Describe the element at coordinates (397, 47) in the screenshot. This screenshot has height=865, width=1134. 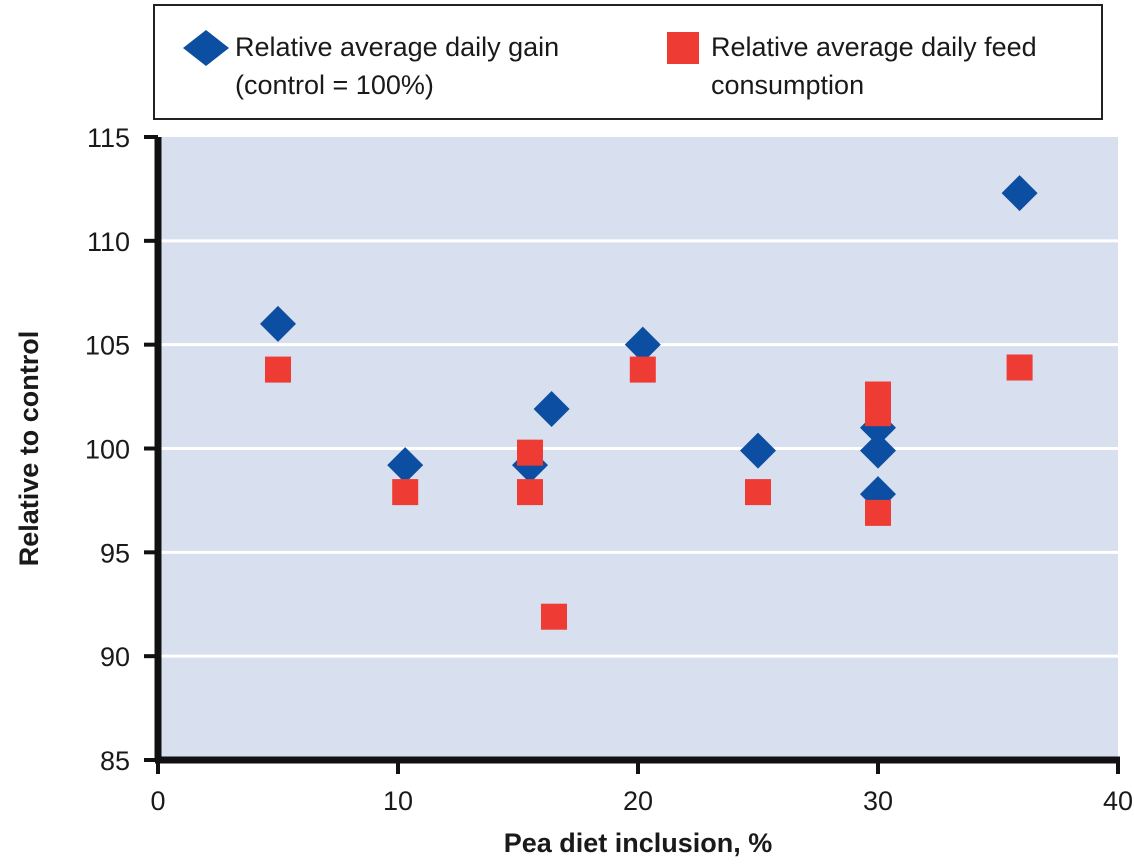
I see `legend-label-gain-line1: Relative average daily gain` at that location.